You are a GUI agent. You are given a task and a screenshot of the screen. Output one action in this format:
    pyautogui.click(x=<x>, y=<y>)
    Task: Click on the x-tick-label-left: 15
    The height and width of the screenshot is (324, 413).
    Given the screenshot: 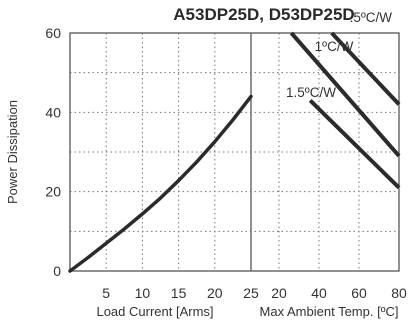 What is the action you would take?
    pyautogui.click(x=179, y=293)
    